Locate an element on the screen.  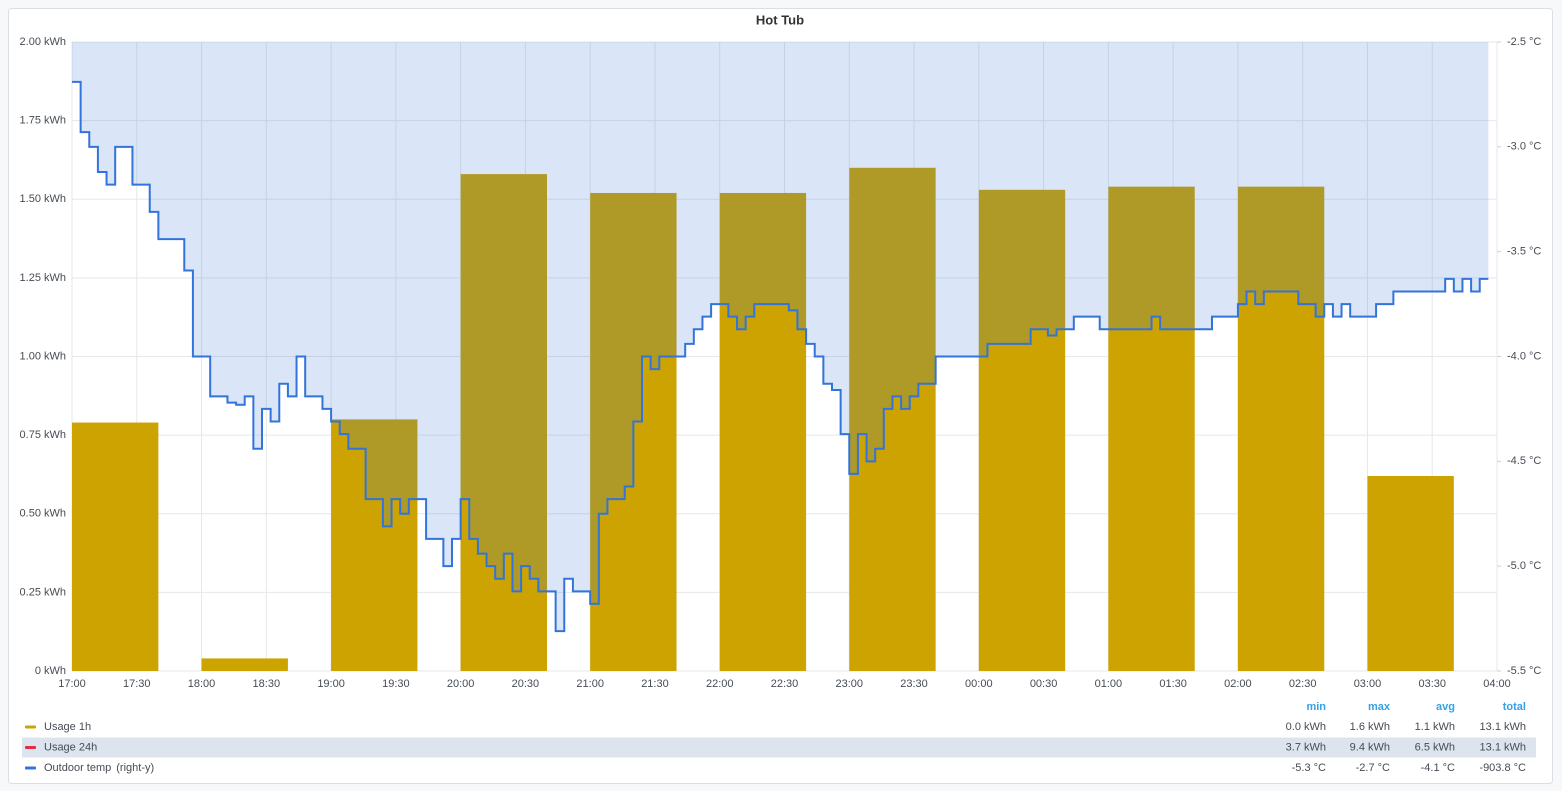
y-tick-label: 1.00 kWh is located at coordinates (43, 356).